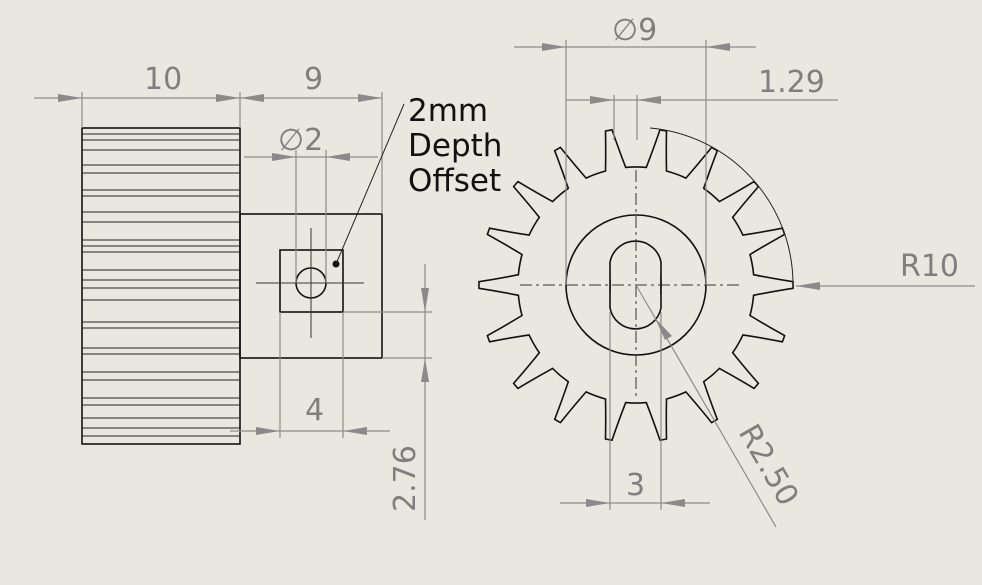 This screenshot has width=982, height=585. Describe the element at coordinates (405, 478) in the screenshot. I see `dim-hole-offset-text: 2.76` at that location.